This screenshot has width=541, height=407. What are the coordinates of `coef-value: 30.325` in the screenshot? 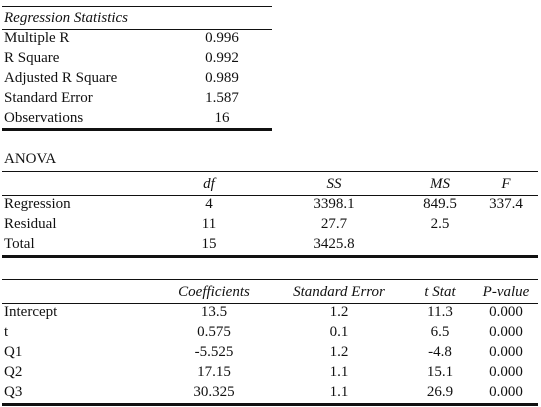 It's located at (214, 392).